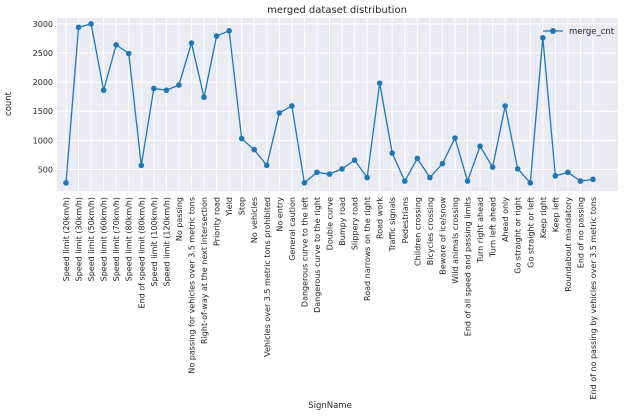  I want to click on x-tick-label: Turn right ahead, so click(480, 230).